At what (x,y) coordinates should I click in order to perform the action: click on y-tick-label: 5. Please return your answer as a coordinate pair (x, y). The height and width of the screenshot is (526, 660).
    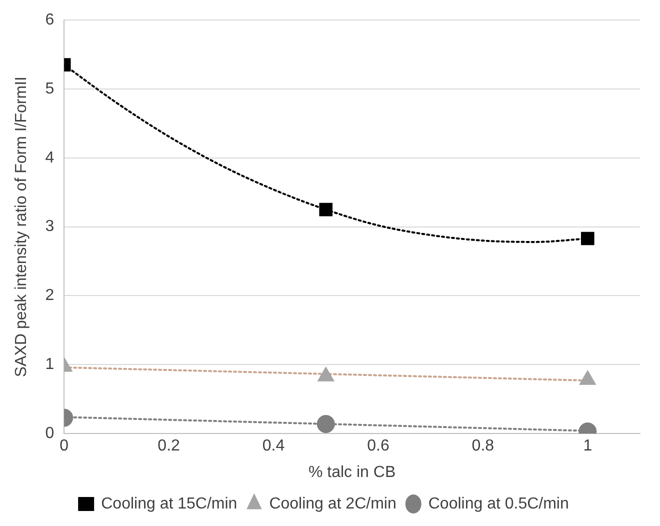
    Looking at the image, I should click on (49, 89).